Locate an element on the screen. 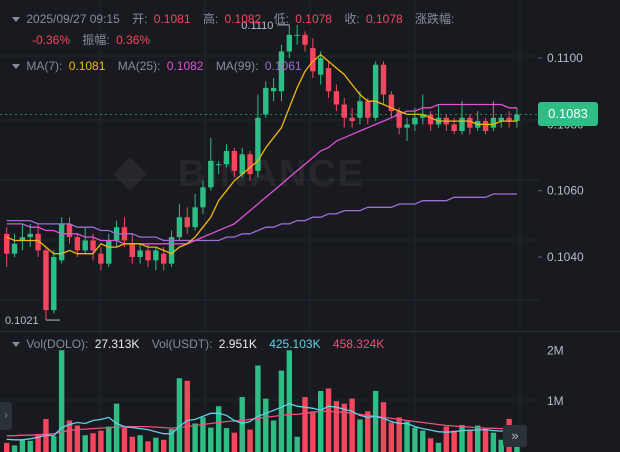 Image resolution: width=620 pixels, height=452 pixels. open-value: 0.1081 is located at coordinates (172, 19).